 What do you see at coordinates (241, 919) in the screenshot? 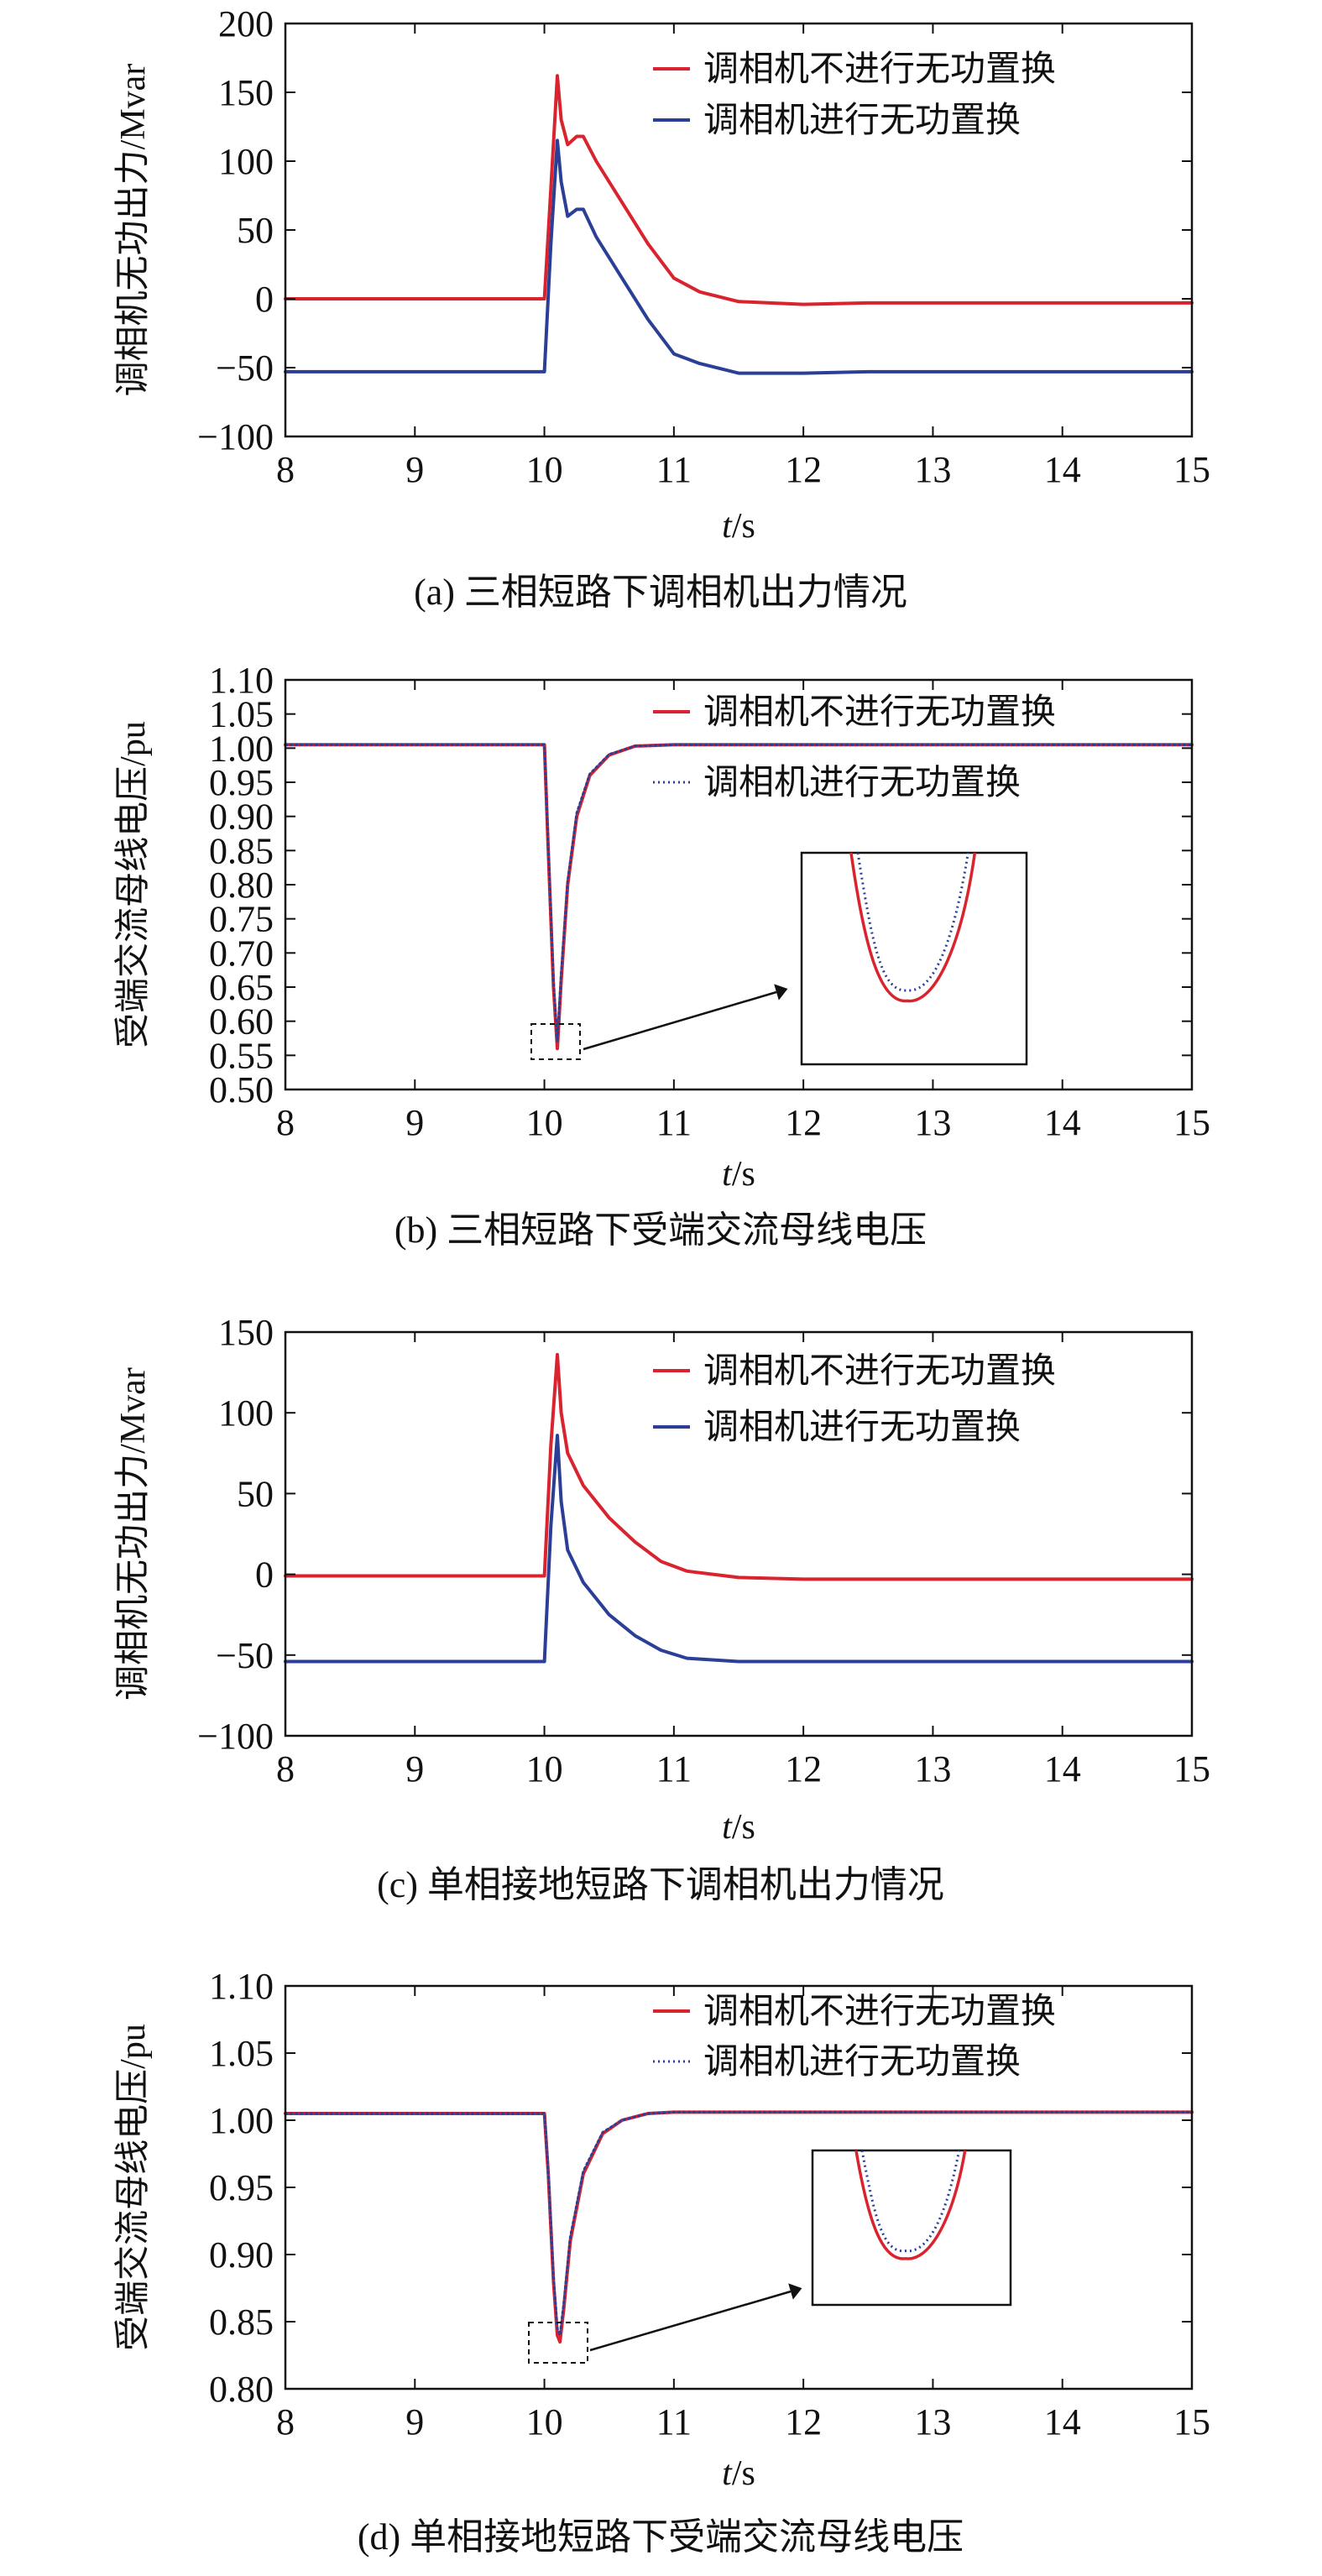
I see `y-tick-label: 0.75` at bounding box center [241, 919].